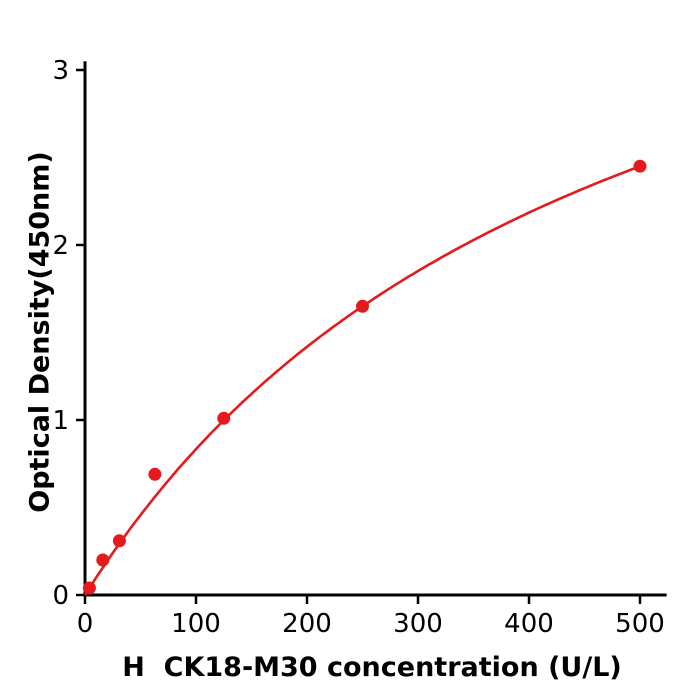 The width and height of the screenshot is (700, 700). Describe the element at coordinates (307, 624) in the screenshot. I see `x-tick-label: 200` at that location.